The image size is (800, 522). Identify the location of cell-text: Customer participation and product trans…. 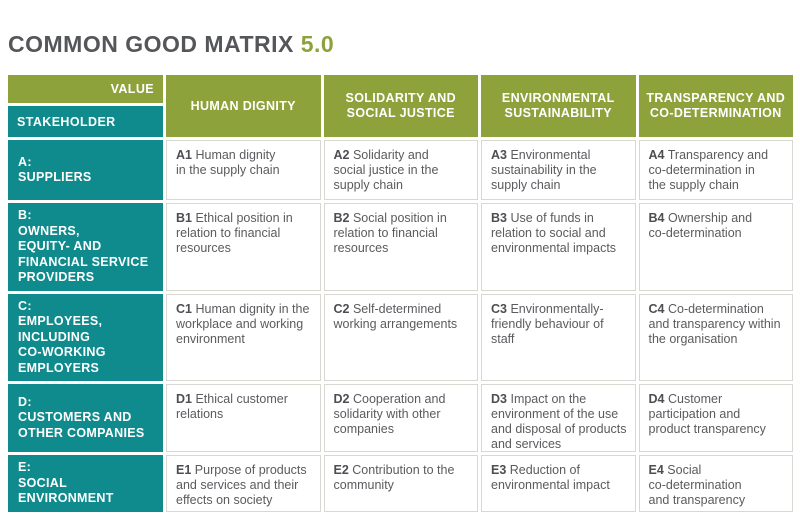
(707, 414).